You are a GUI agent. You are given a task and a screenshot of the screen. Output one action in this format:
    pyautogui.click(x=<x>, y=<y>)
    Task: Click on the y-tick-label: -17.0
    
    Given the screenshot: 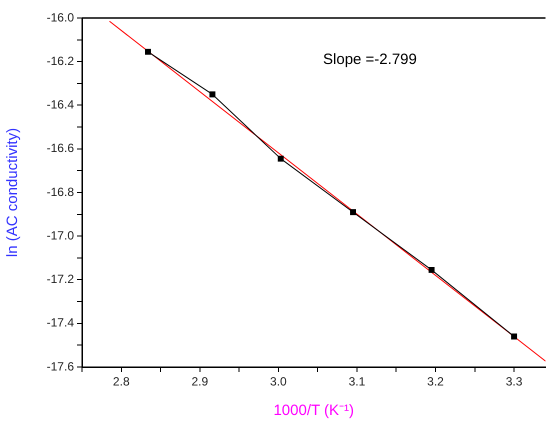 What is the action you would take?
    pyautogui.click(x=60, y=235)
    